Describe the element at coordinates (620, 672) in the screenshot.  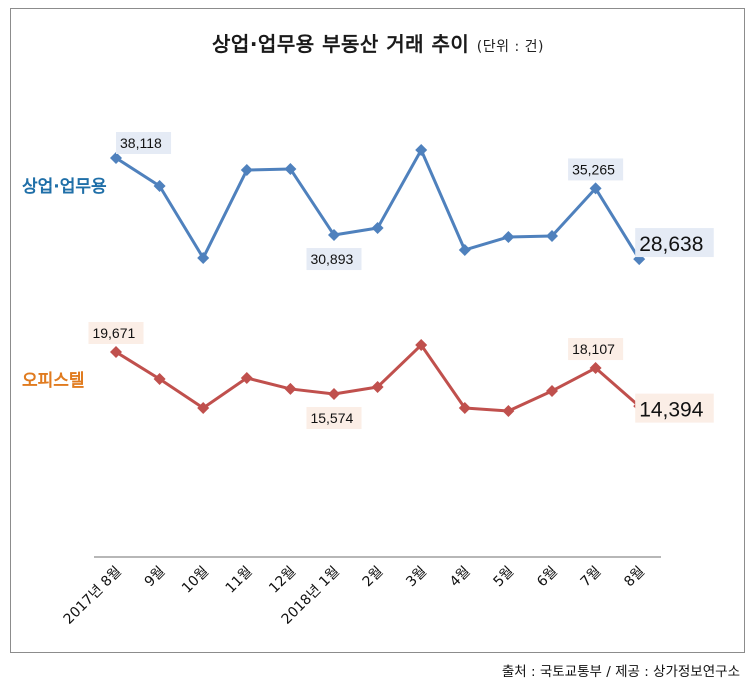
I see `source-caption: 출처 : 국토교통부 / 제공 : 상가정보연구소` at that location.